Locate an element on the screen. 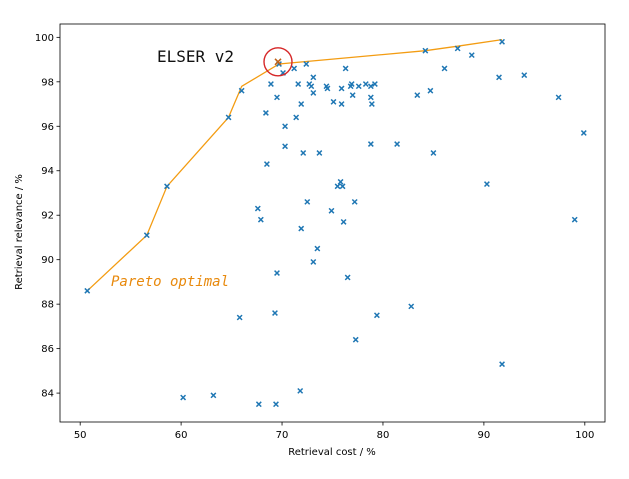 Image resolution: width=629 pixels, height=479 pixels. elser-v2-annotation: ELSER v2 is located at coordinates (195, 56).